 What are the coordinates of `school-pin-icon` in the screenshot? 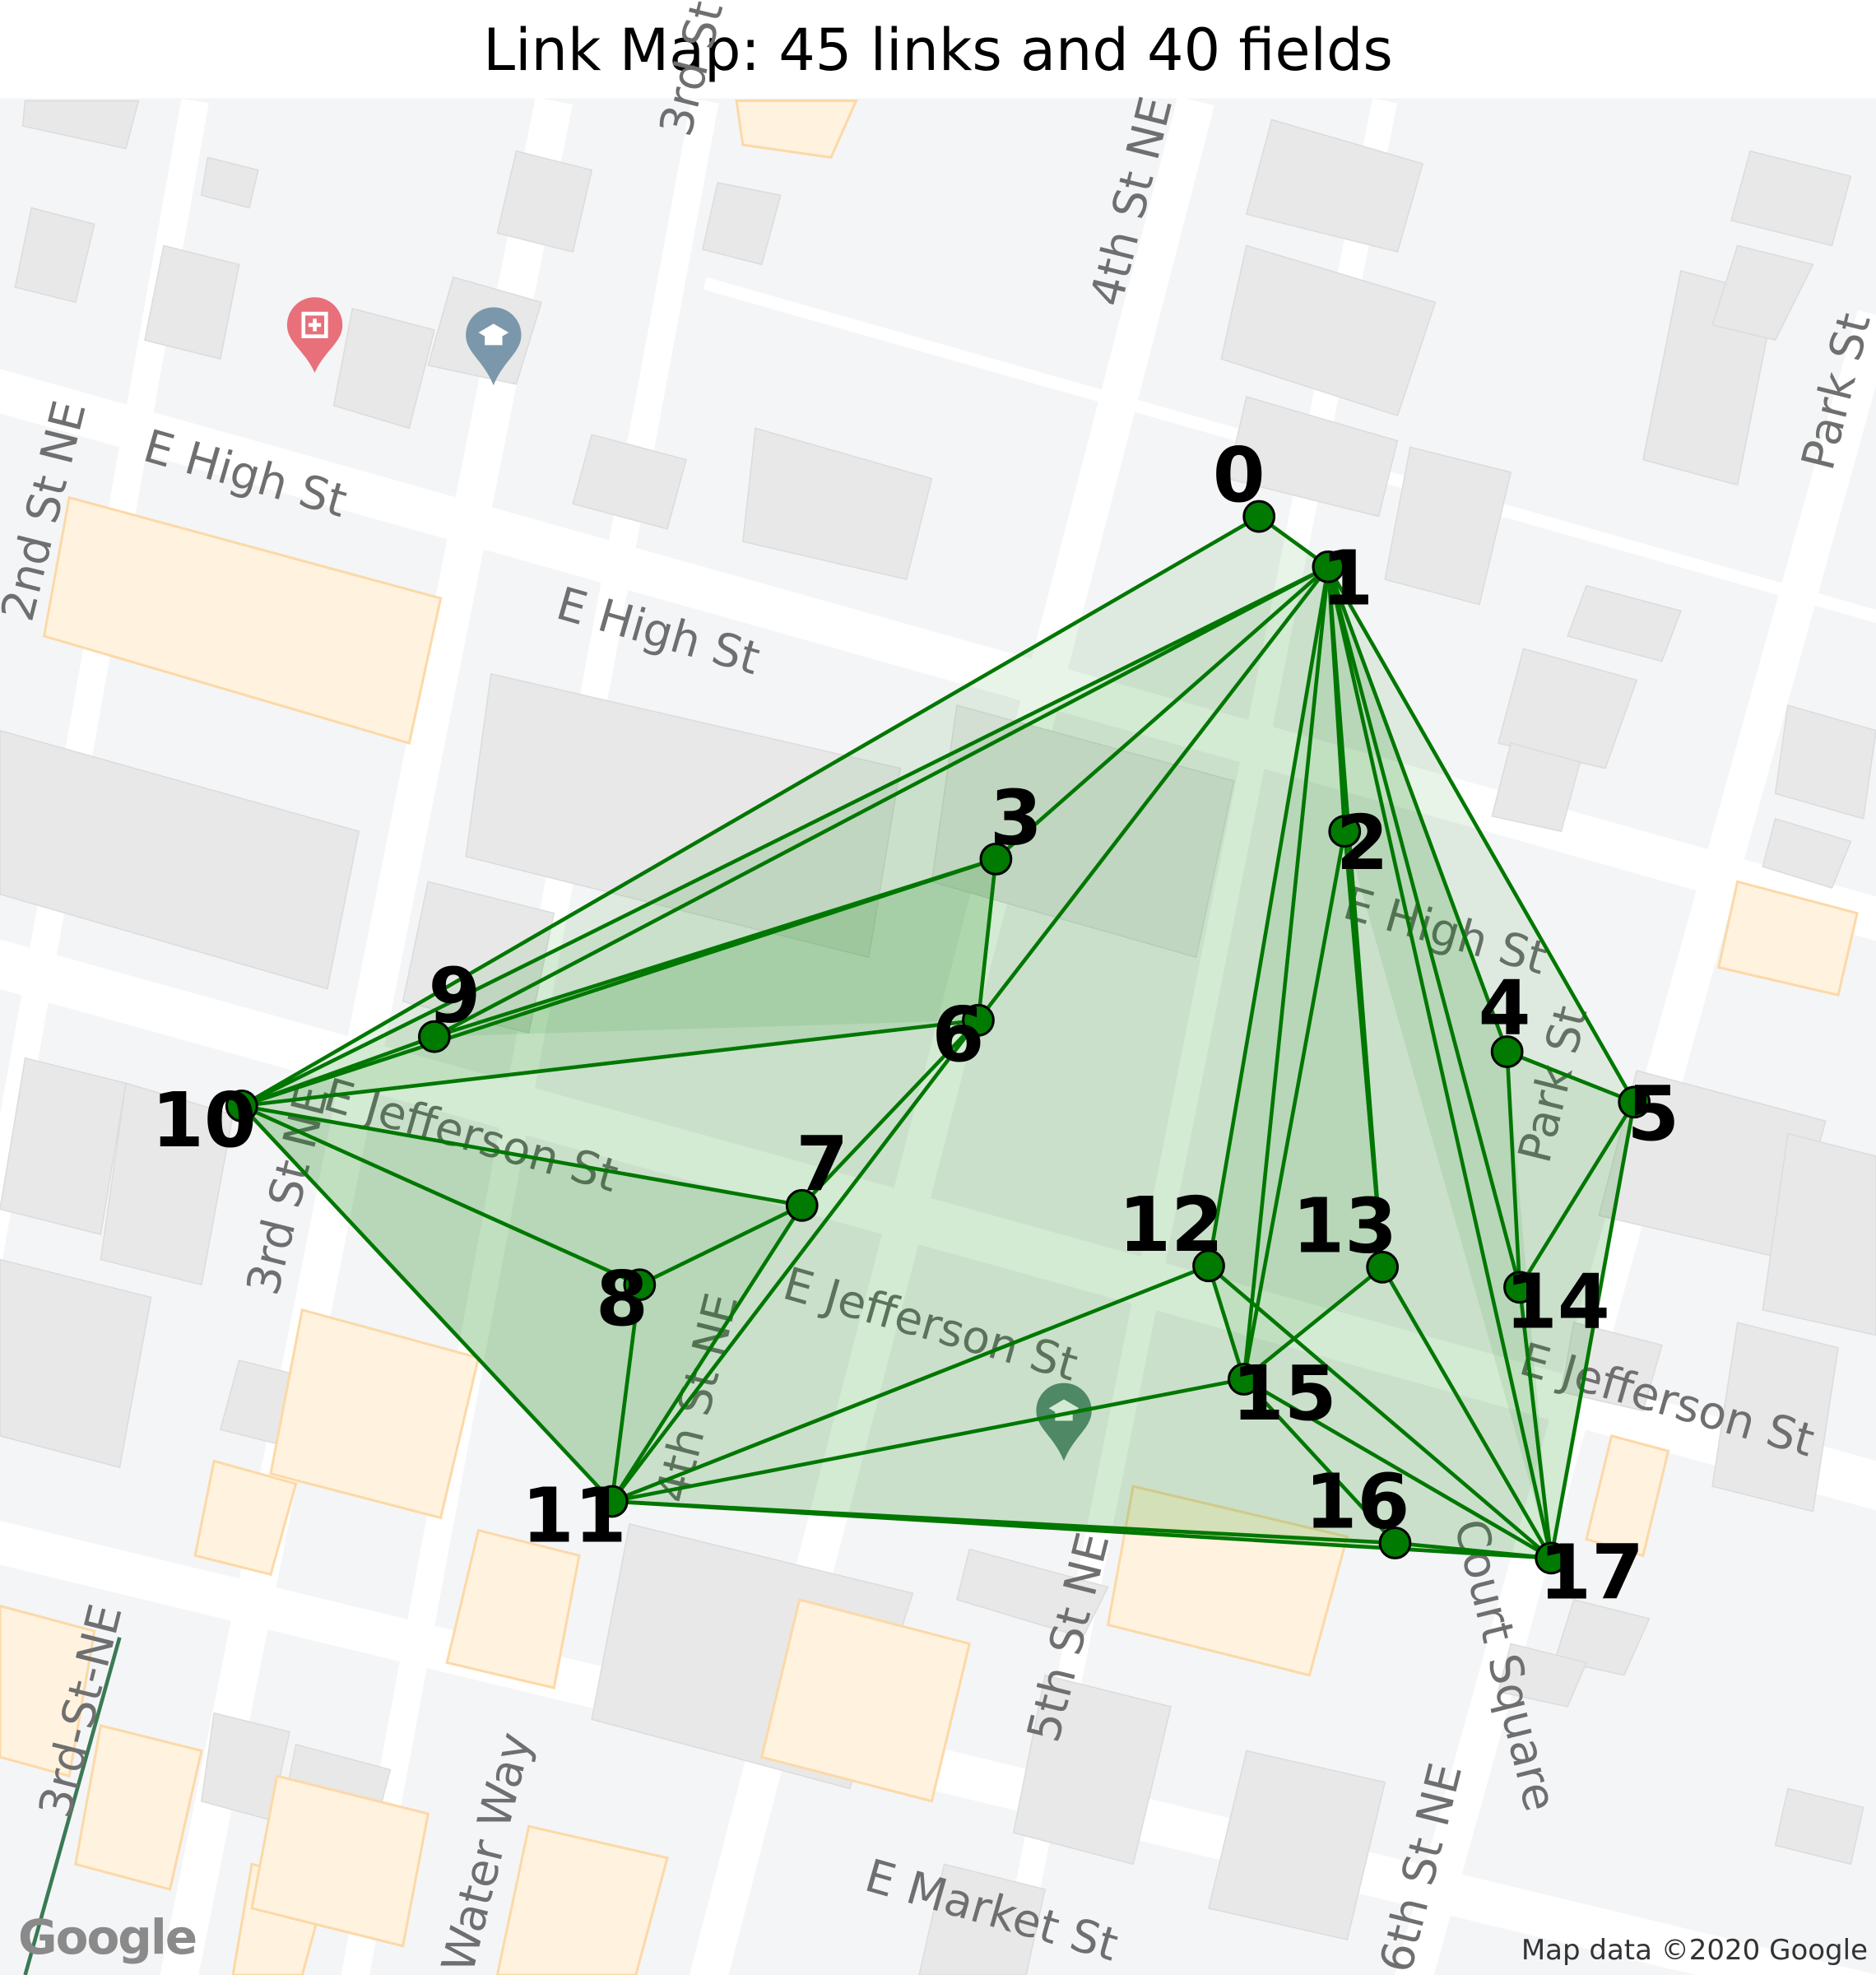 It's located at (494, 346).